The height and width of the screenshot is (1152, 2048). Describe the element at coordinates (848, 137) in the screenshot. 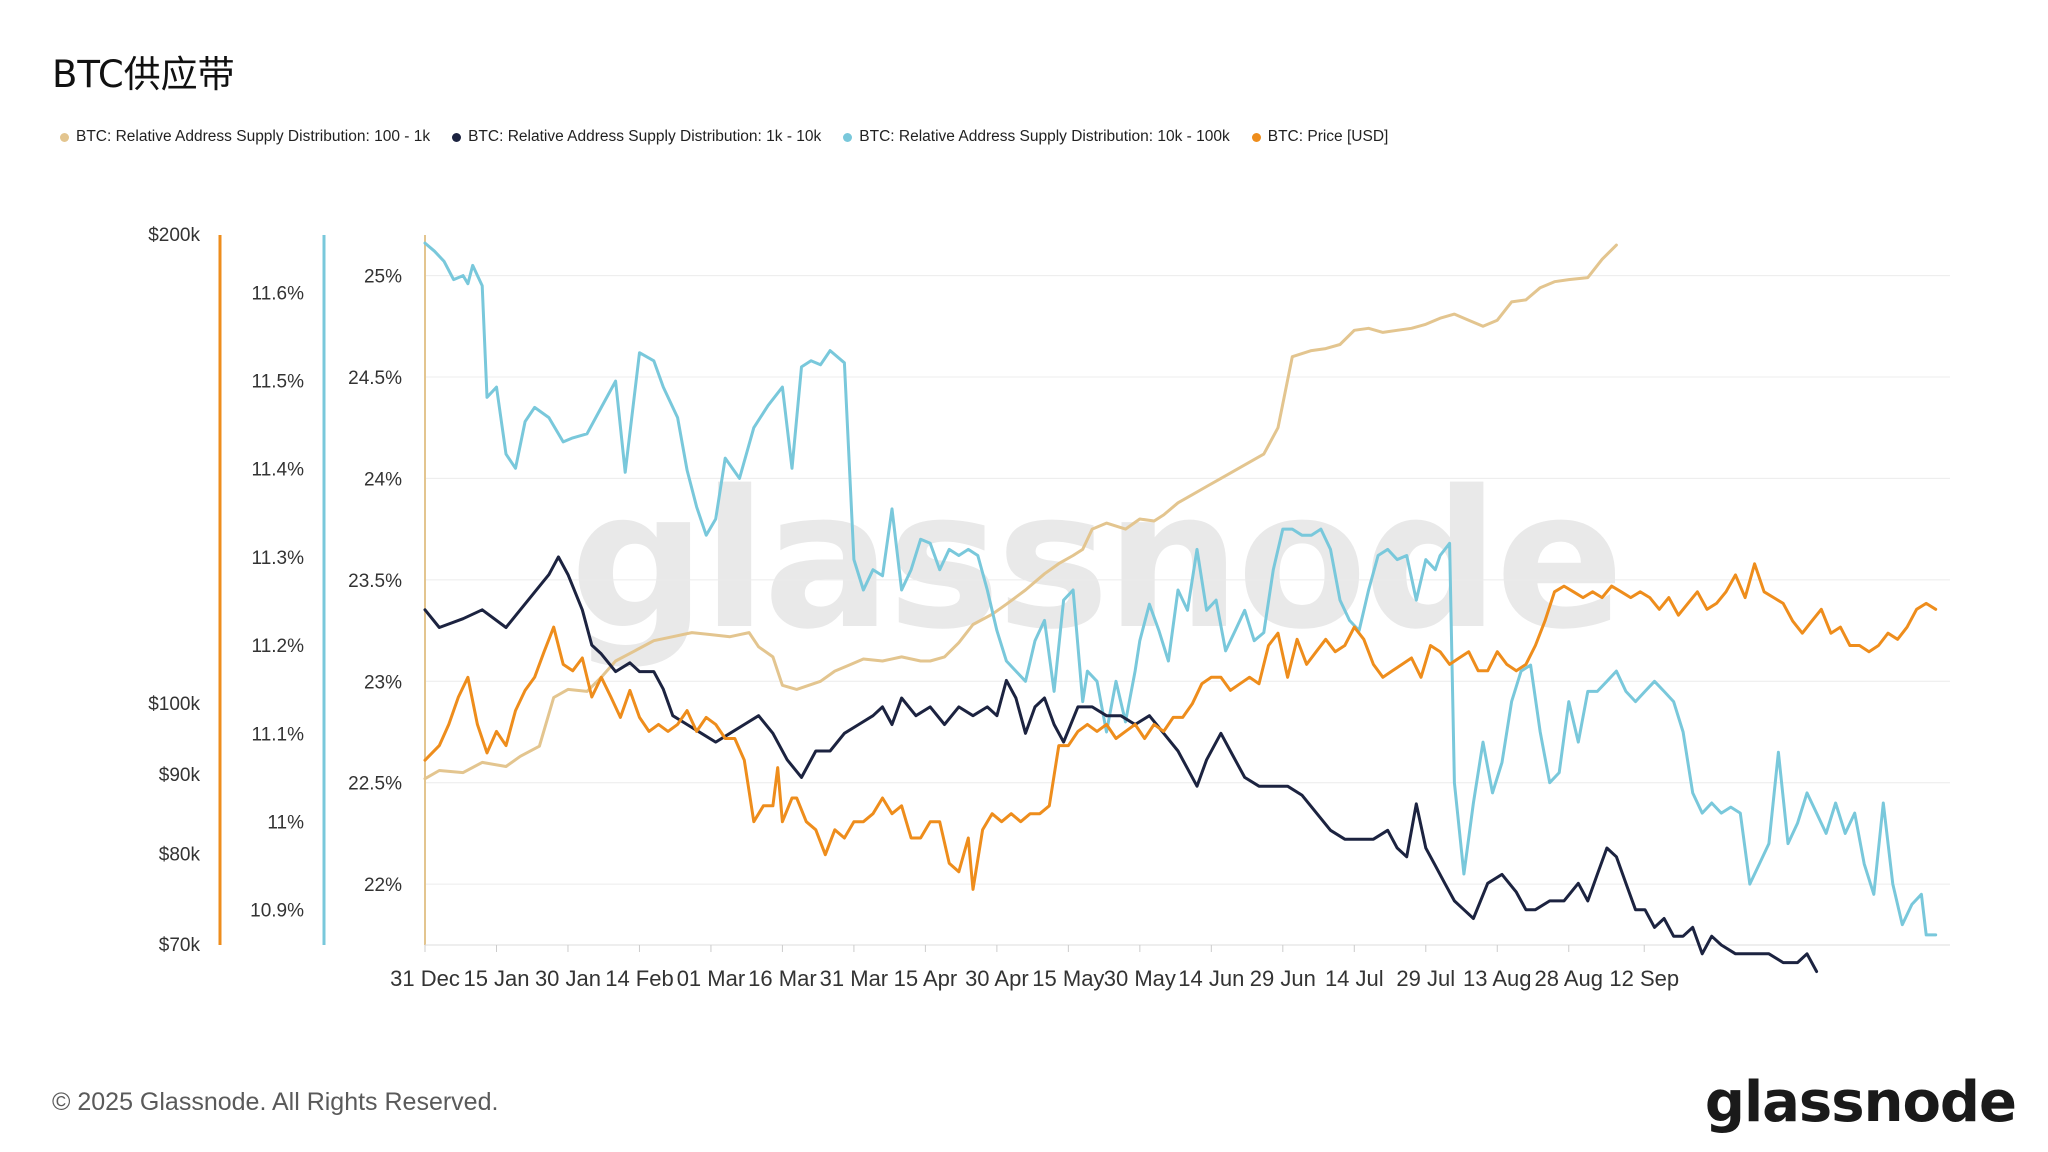

I see `legend-dot-10k-100k` at that location.